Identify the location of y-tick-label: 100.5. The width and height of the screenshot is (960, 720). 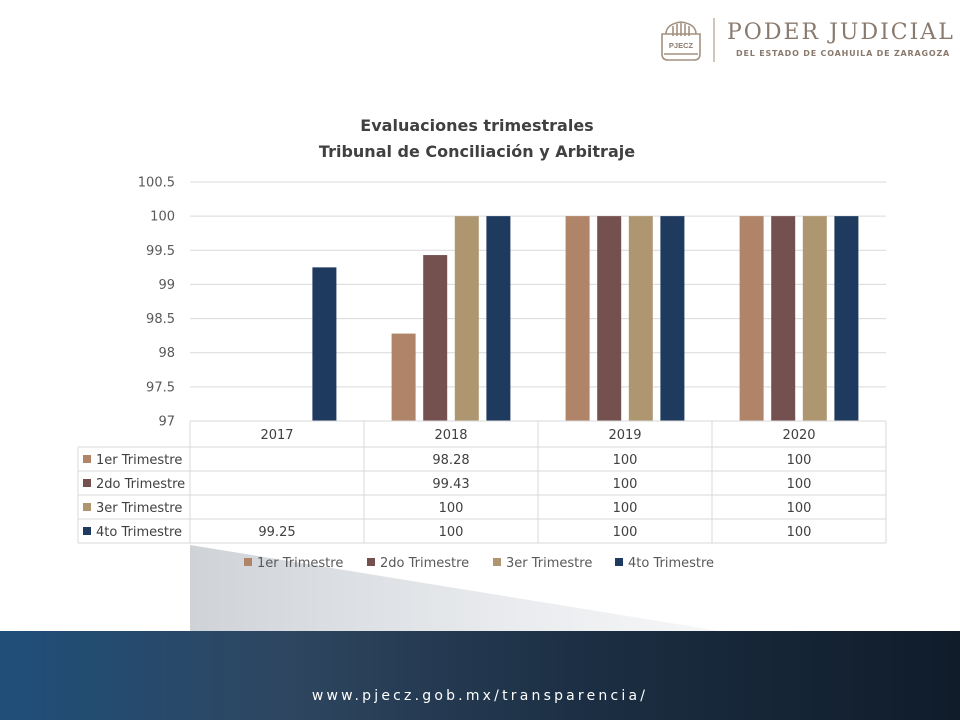
(156, 183).